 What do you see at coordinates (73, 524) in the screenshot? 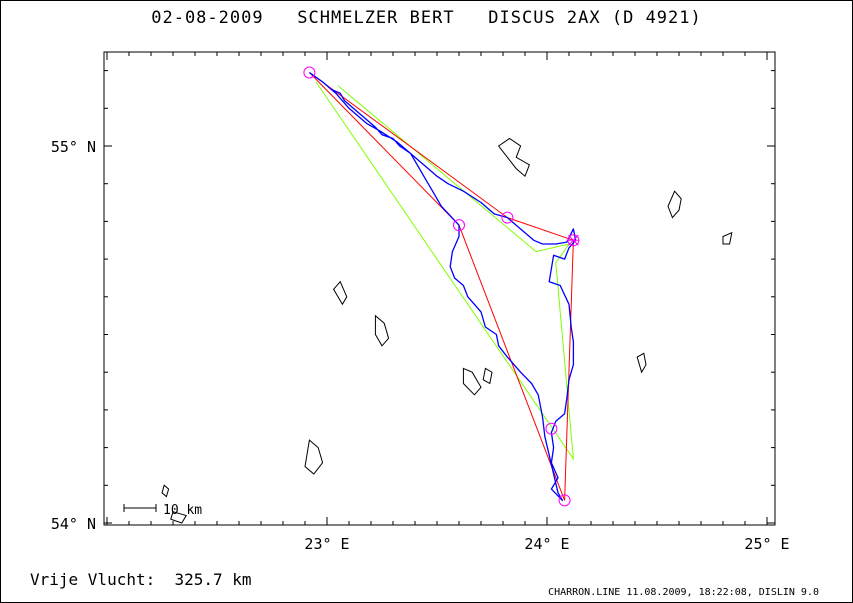
I see `y-tick-label: 54° N` at bounding box center [73, 524].